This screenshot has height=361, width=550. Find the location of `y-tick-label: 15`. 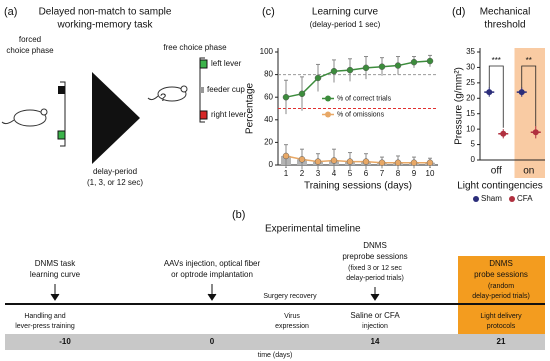

y-tick-label: 15 is located at coordinates (470, 113).